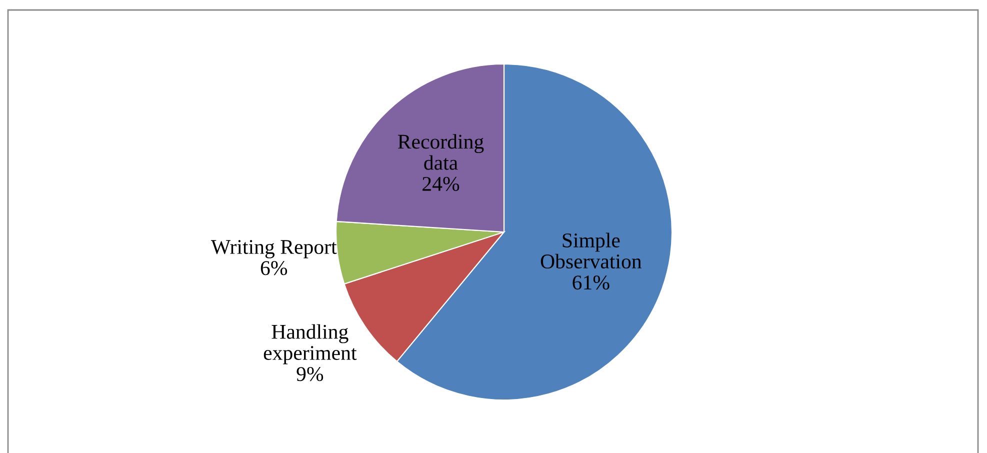 The width and height of the screenshot is (987, 453). Describe the element at coordinates (441, 152) in the screenshot. I see `slice-label: Recording data` at that location.